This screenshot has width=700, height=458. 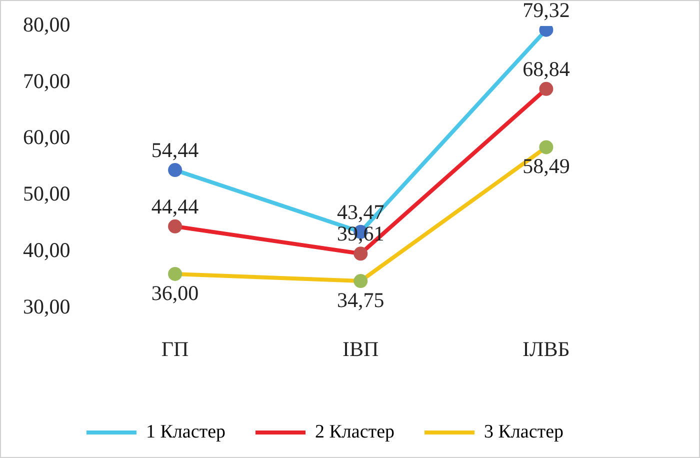 What do you see at coordinates (360, 348) in the screenshot?
I see `x-tick-label: ІВП` at bounding box center [360, 348].